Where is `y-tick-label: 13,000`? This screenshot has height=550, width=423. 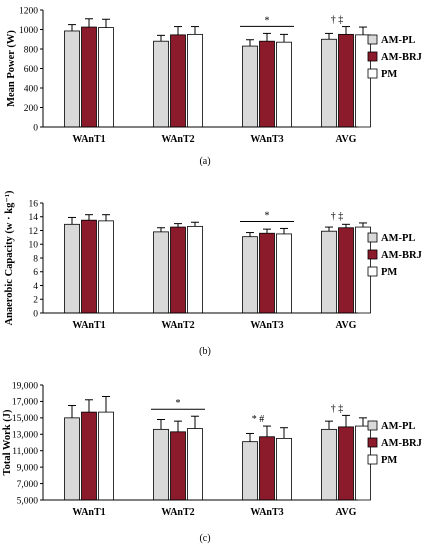
y-tick-label: 13,000 is located at coordinates (25, 436).